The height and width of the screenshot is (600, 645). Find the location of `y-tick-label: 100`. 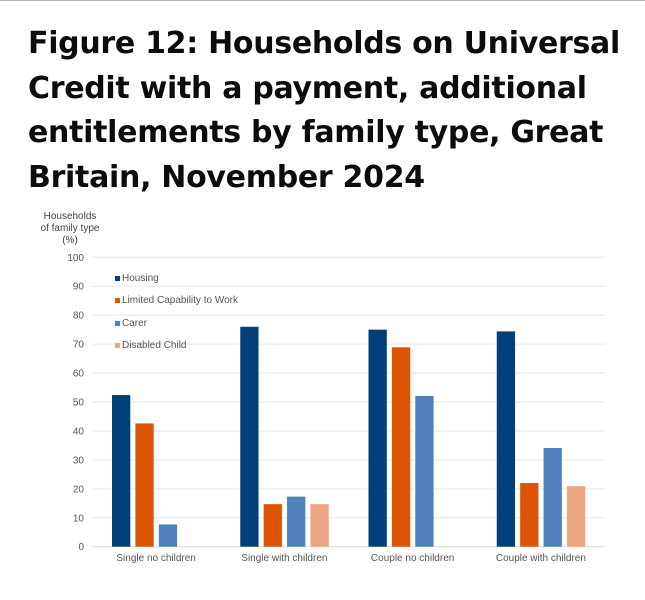

y-tick-label: 100 is located at coordinates (75, 258).